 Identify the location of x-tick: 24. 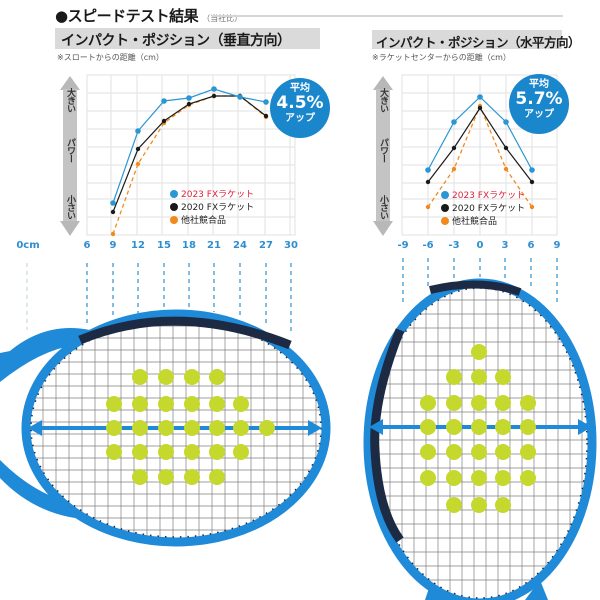
(240, 245).